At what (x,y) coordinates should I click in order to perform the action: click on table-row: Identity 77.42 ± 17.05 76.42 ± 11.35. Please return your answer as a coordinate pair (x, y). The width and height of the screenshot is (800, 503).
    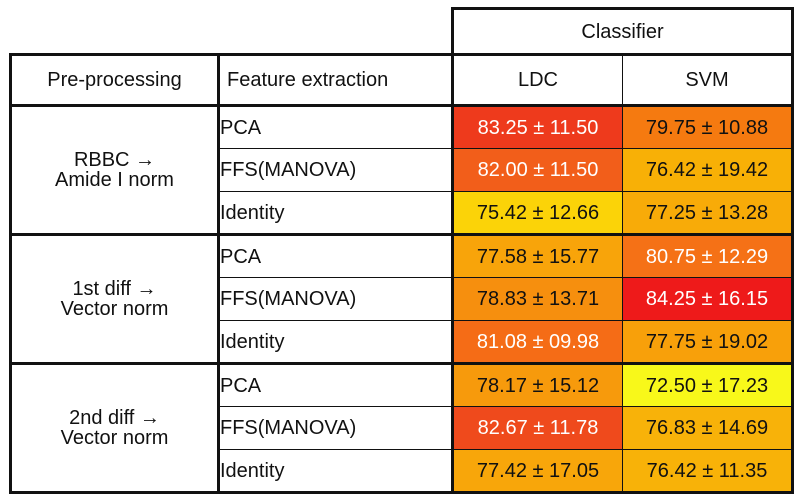
    Looking at the image, I should click on (402, 471).